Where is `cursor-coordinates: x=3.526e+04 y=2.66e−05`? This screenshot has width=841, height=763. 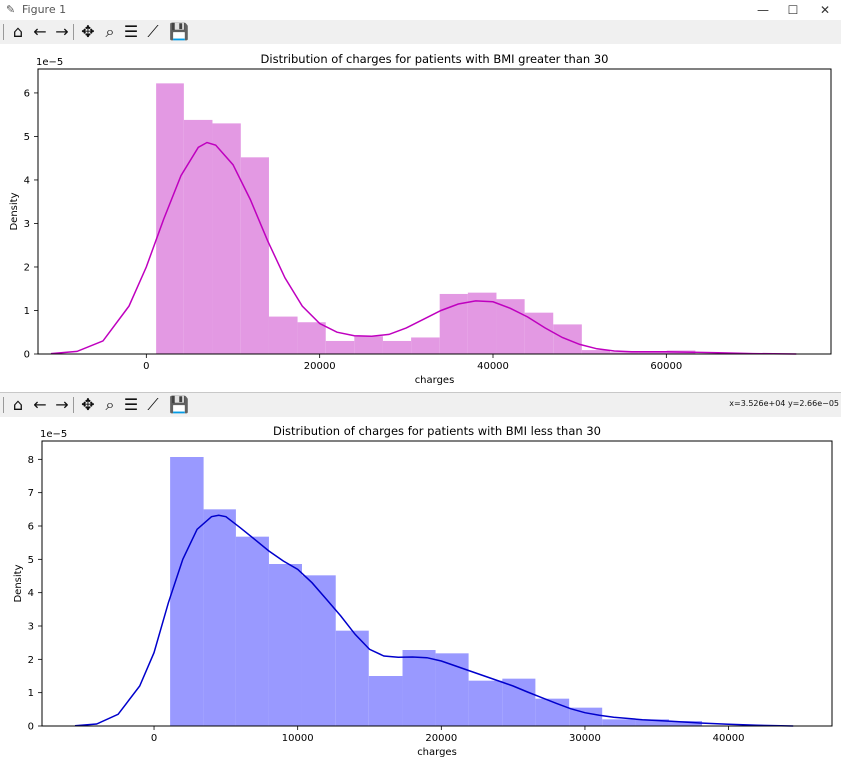
cursor-coordinates: x=3.526e+04 y=2.66e−05 is located at coordinates (784, 403).